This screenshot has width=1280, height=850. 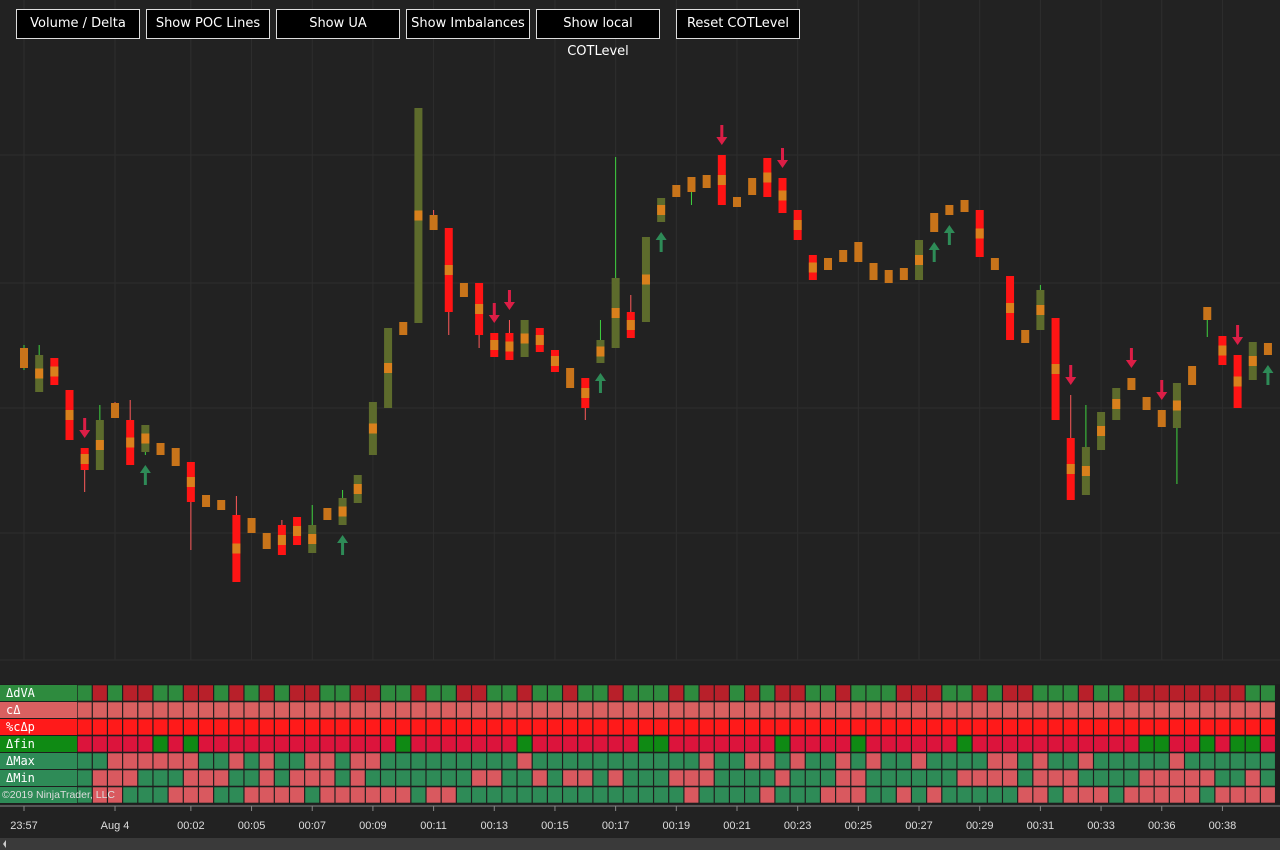 What do you see at coordinates (78, 24) in the screenshot?
I see `toolbar-button: Volume / Delta` at bounding box center [78, 24].